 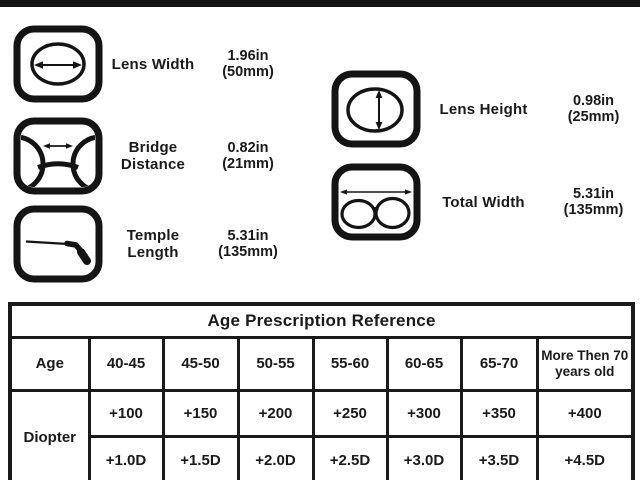 I want to click on value-inches: 1.96in, so click(x=248, y=55).